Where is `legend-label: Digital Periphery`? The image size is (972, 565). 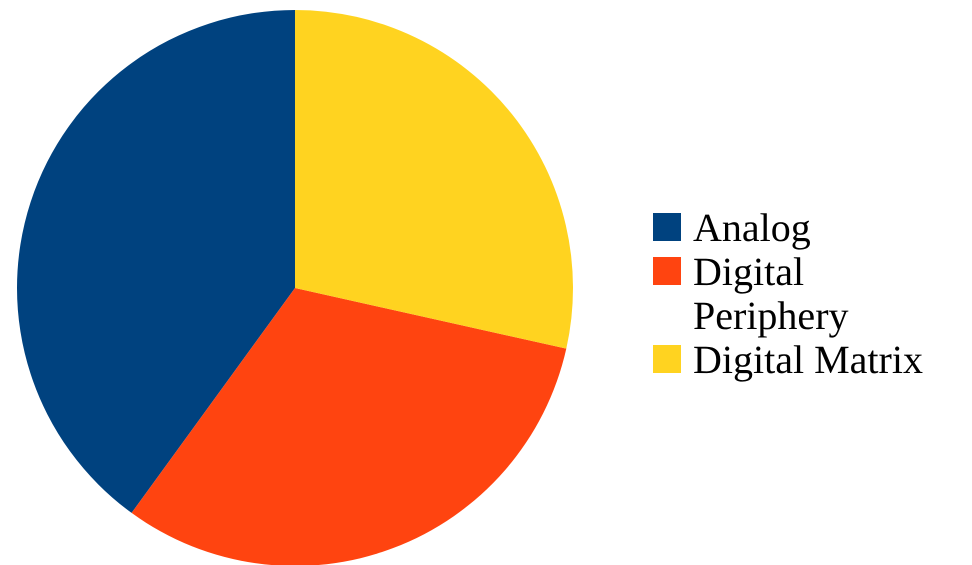 legend-label: Digital Periphery is located at coordinates (771, 293).